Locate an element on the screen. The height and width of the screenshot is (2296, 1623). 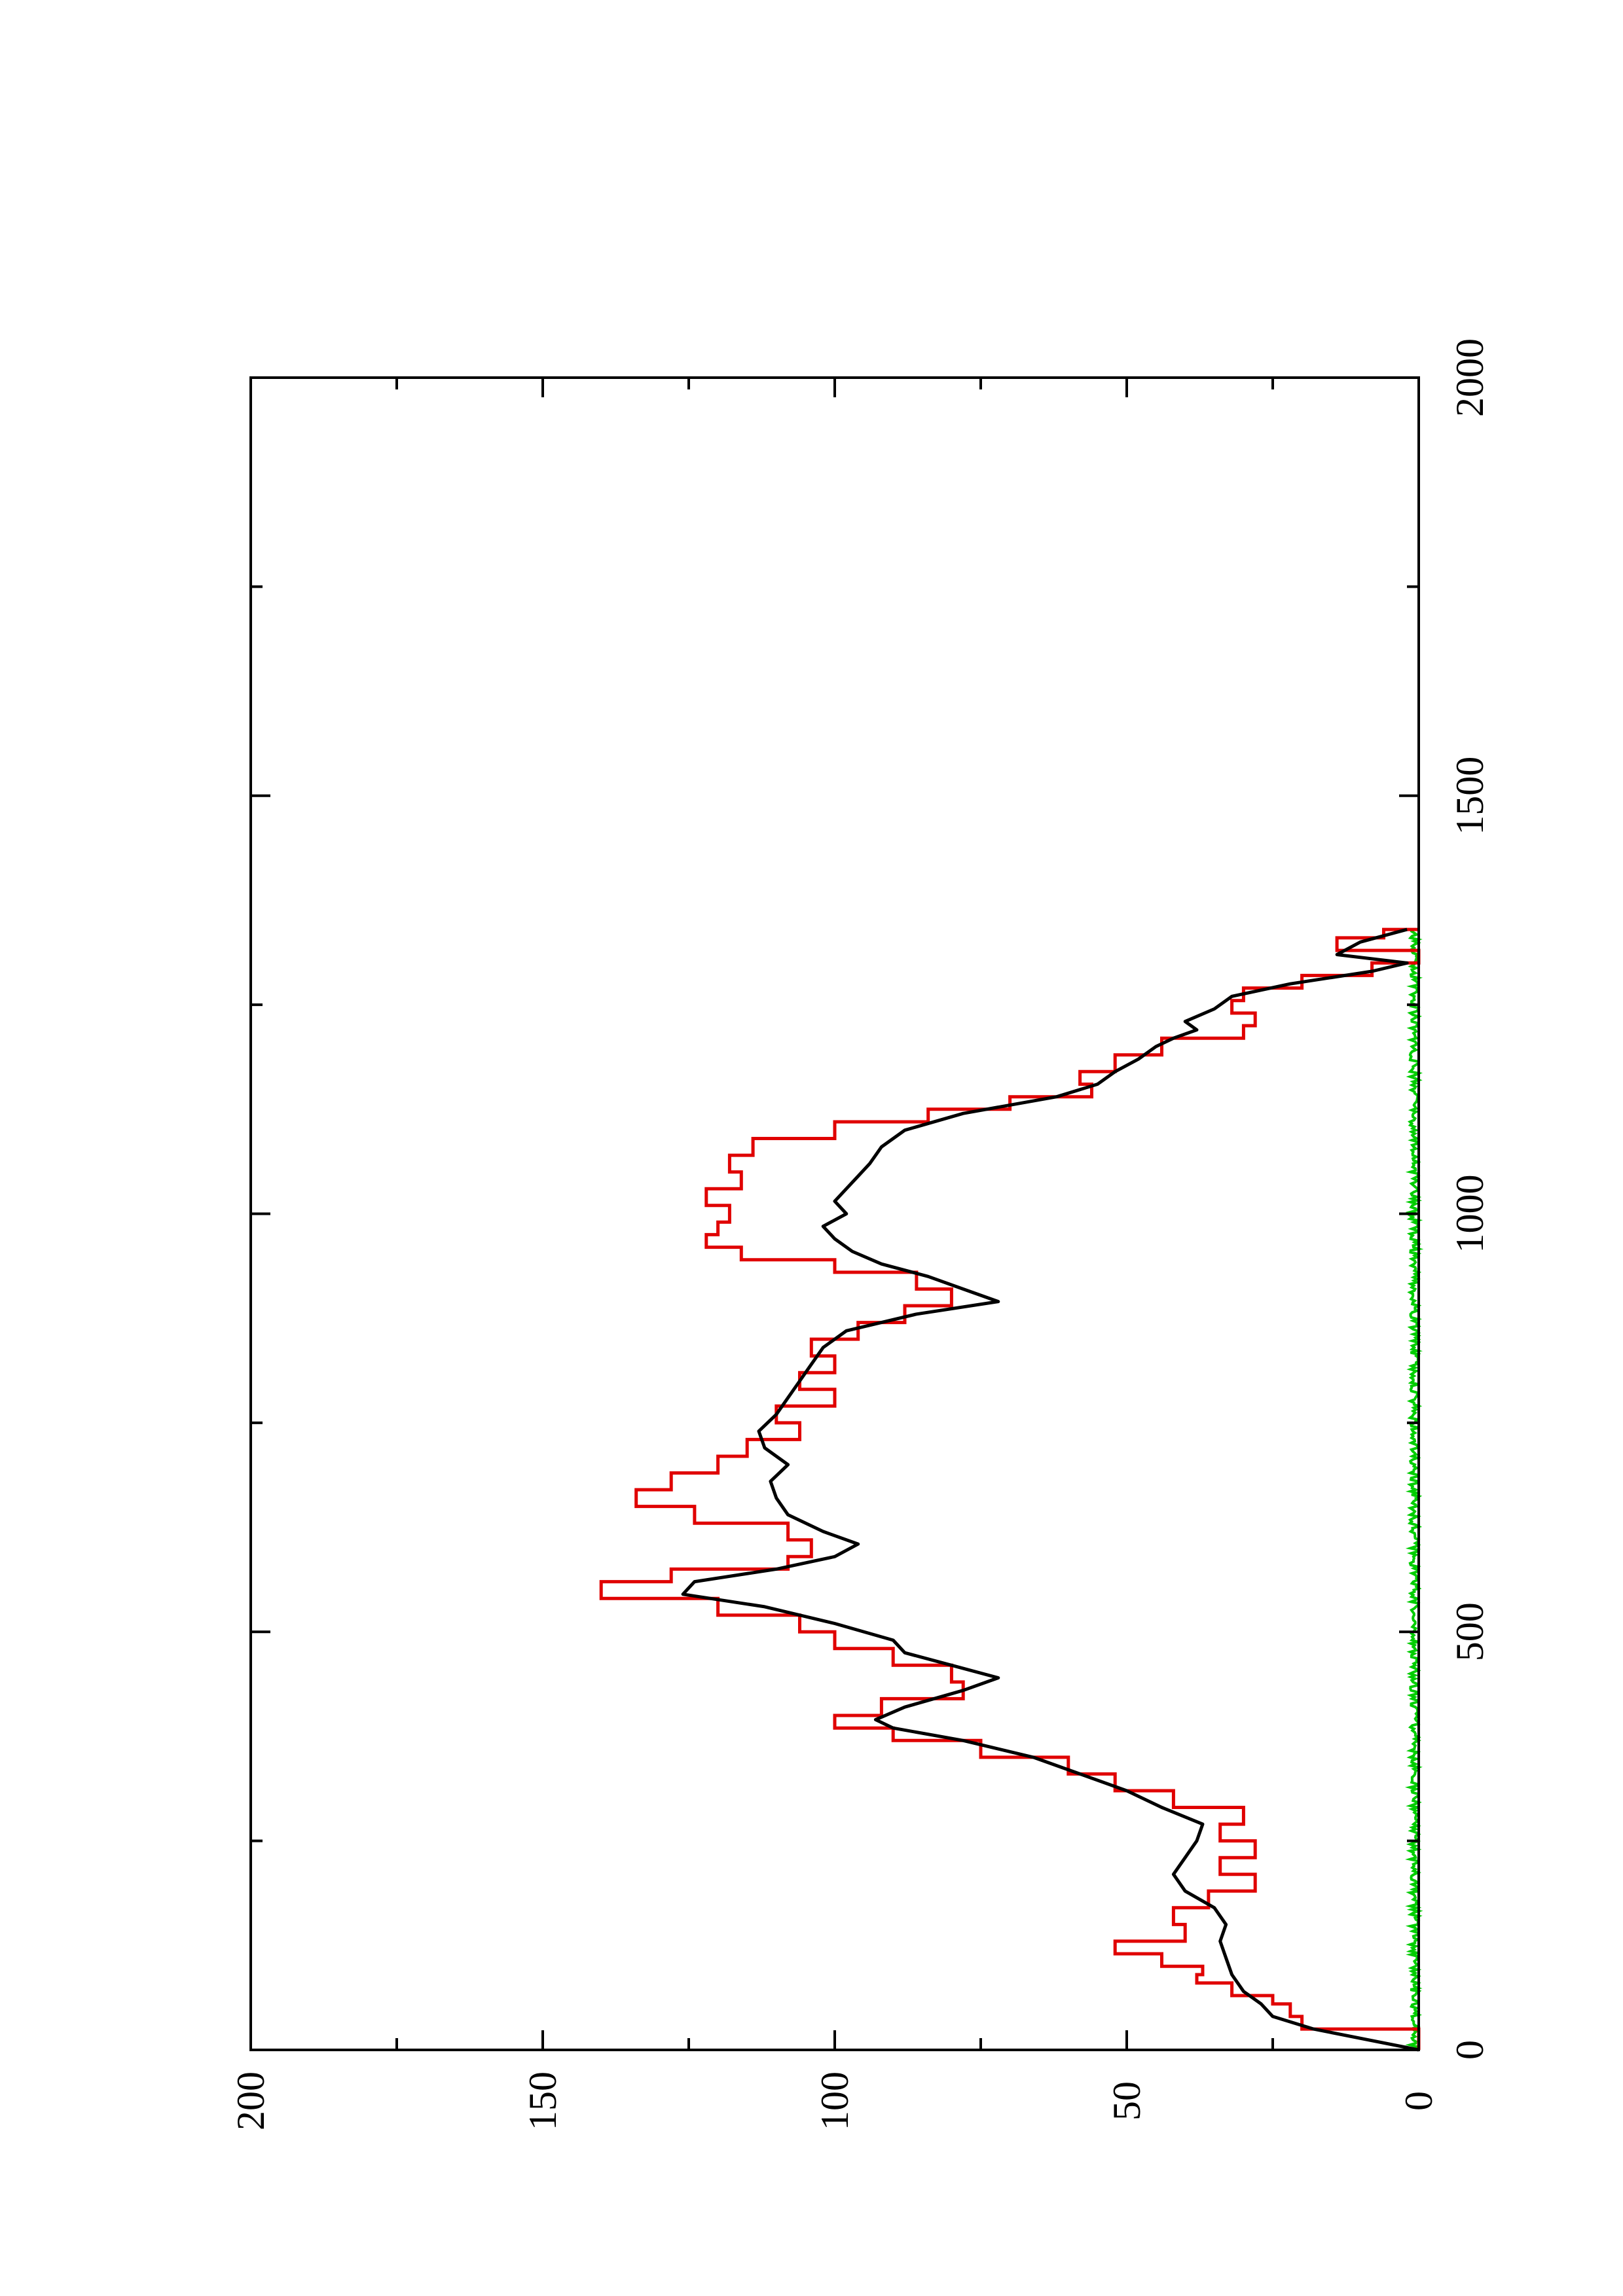
x-tick-label: 2000 is located at coordinates (1469, 377).